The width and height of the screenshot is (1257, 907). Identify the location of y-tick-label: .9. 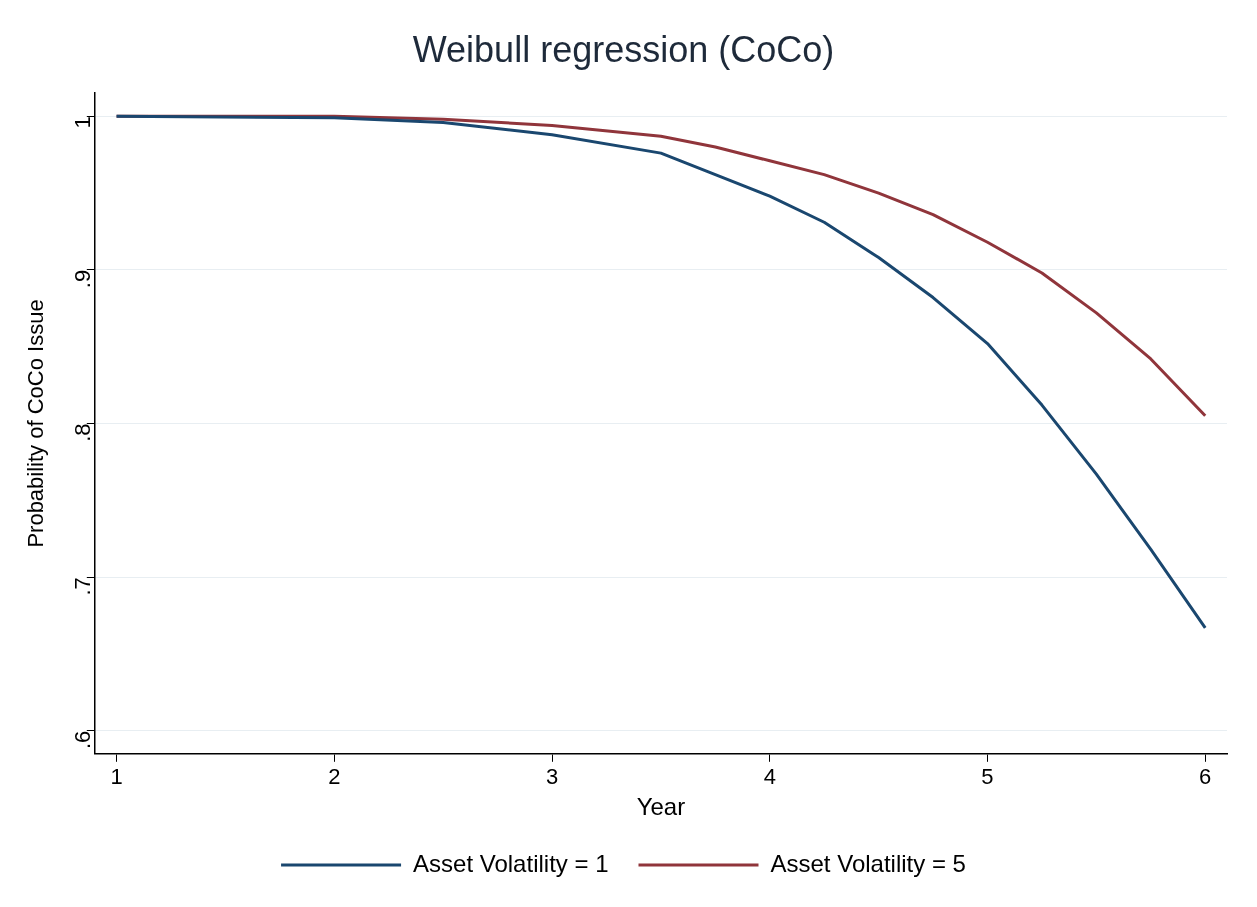
(82, 279).